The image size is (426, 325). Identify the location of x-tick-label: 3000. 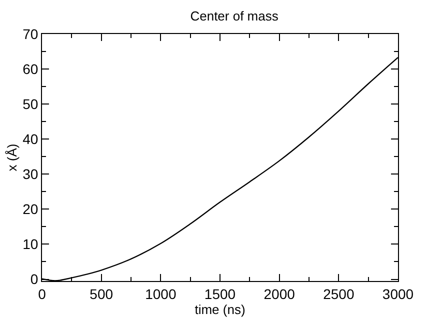
(398, 294).